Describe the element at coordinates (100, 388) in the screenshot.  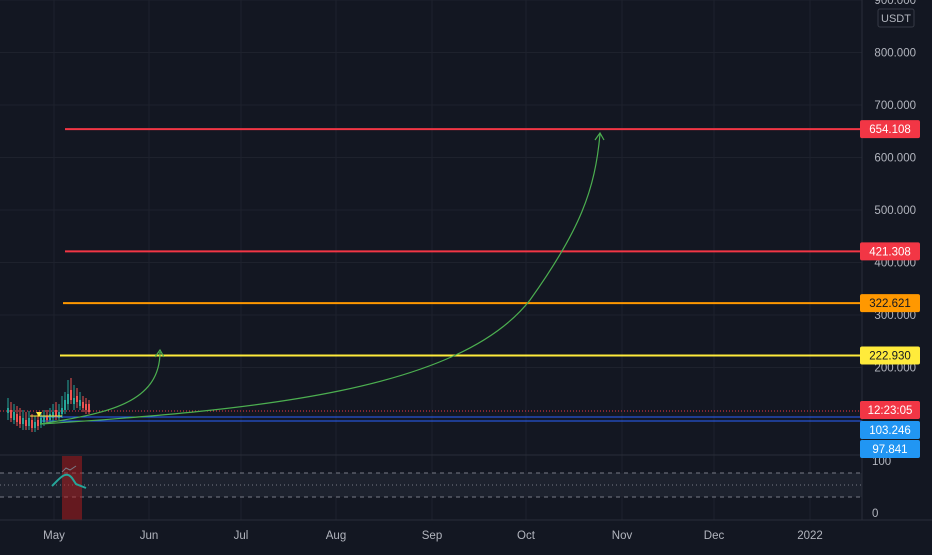
I see `projection-arrow` at that location.